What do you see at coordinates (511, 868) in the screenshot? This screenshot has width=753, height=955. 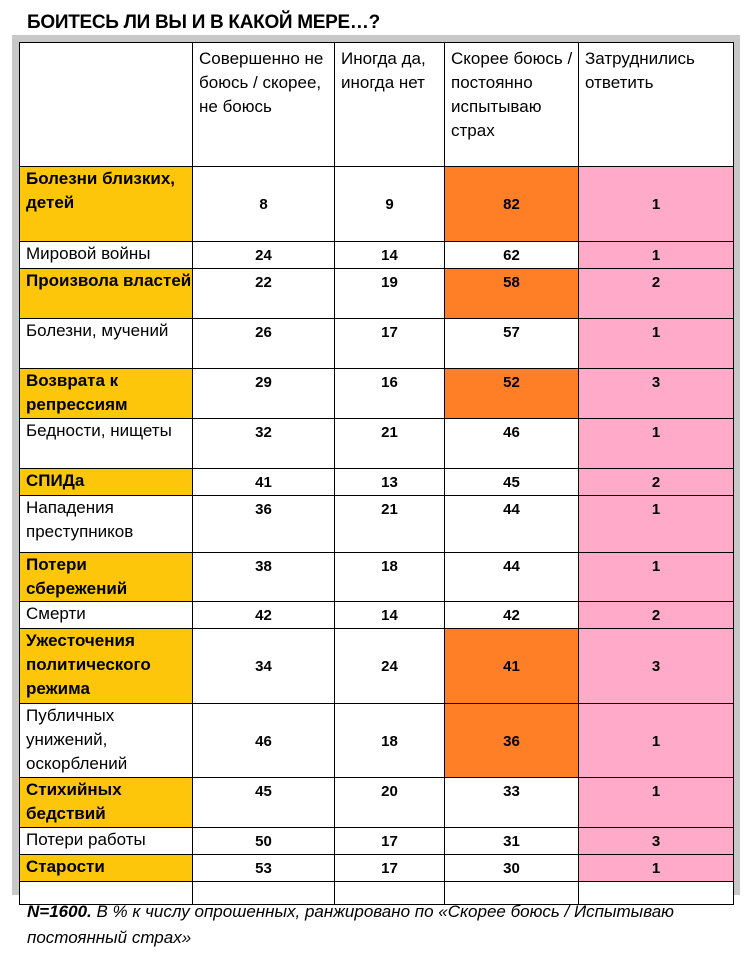 I see `value-cell: 30` at bounding box center [511, 868].